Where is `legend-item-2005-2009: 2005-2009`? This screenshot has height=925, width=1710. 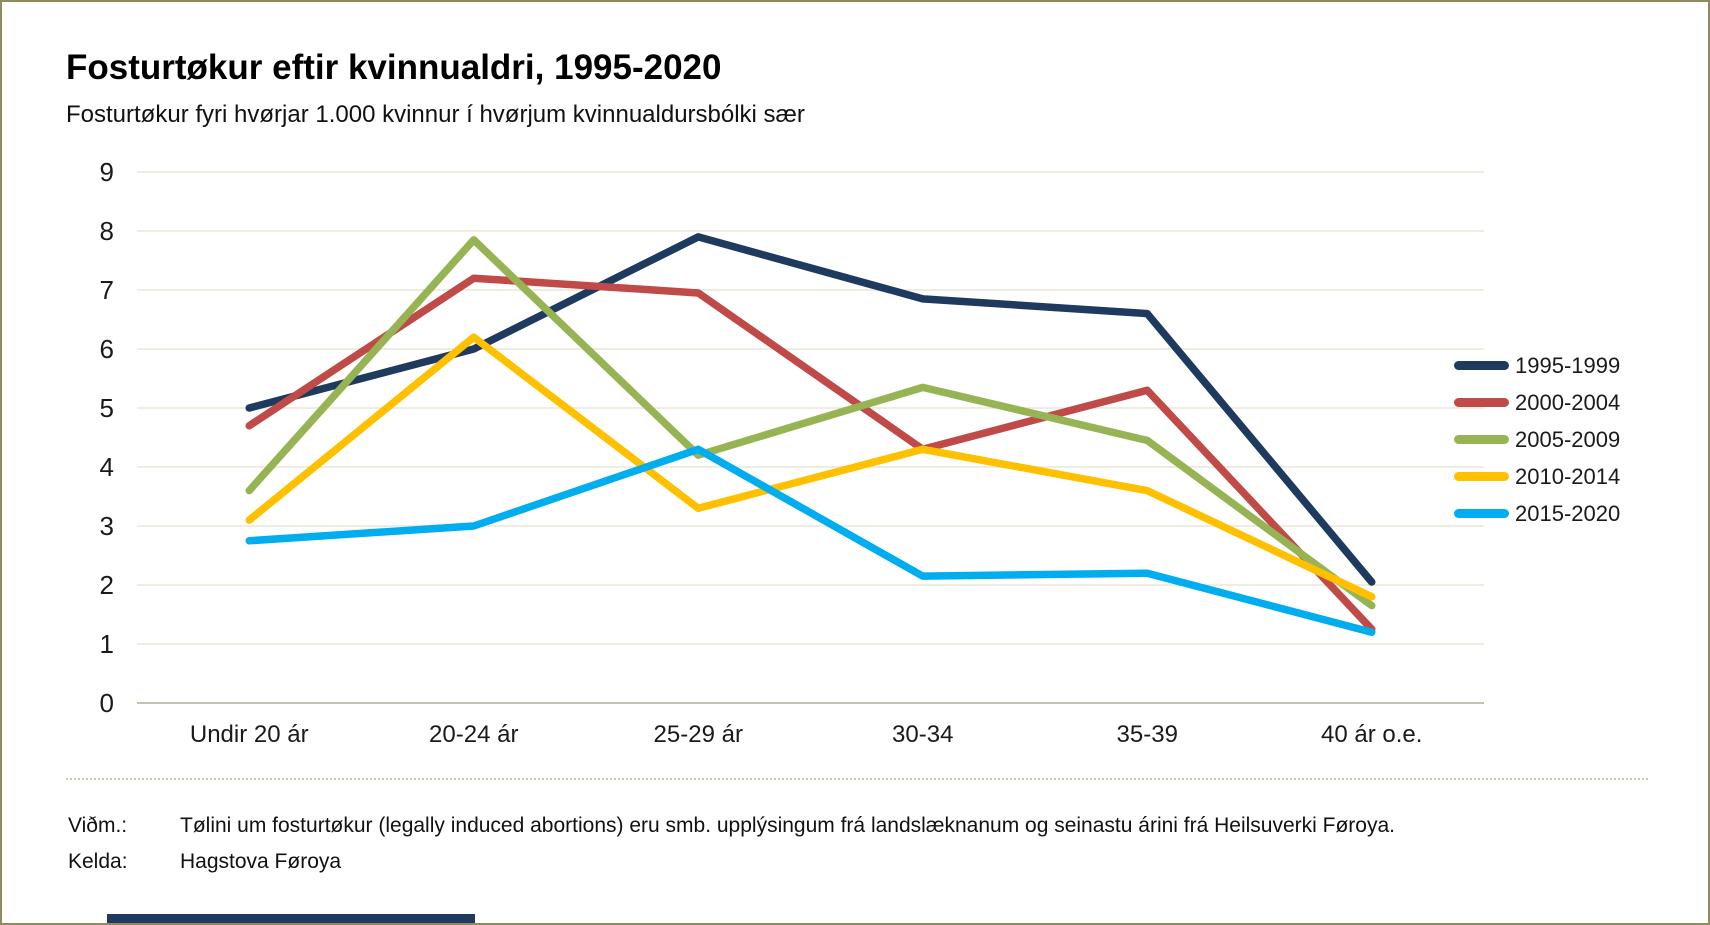 legend-item-2005-2009: 2005-2009 is located at coordinates (1537, 439).